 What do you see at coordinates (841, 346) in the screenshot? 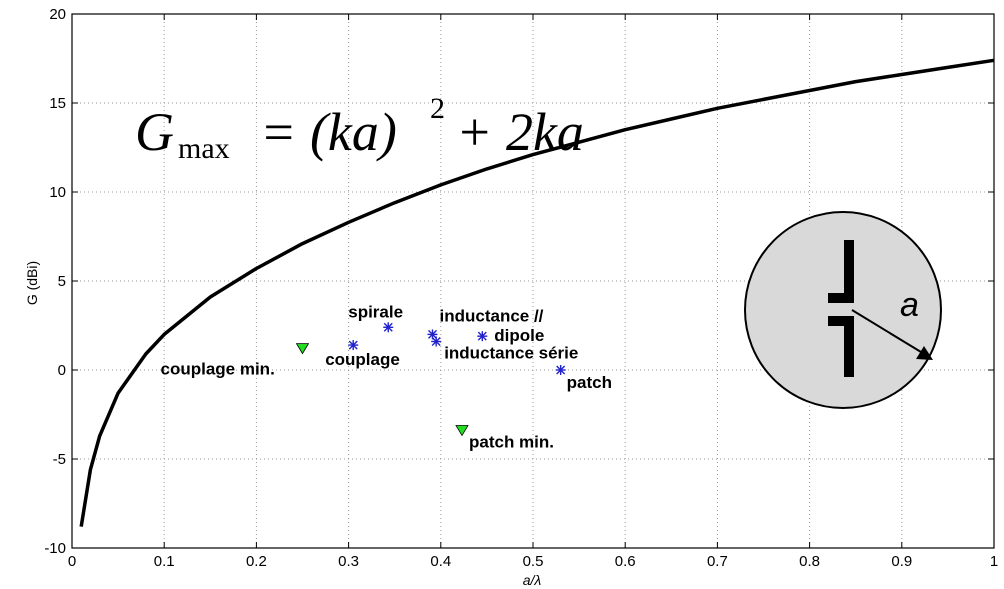
I see `inset-dipole-lower` at bounding box center [841, 346].